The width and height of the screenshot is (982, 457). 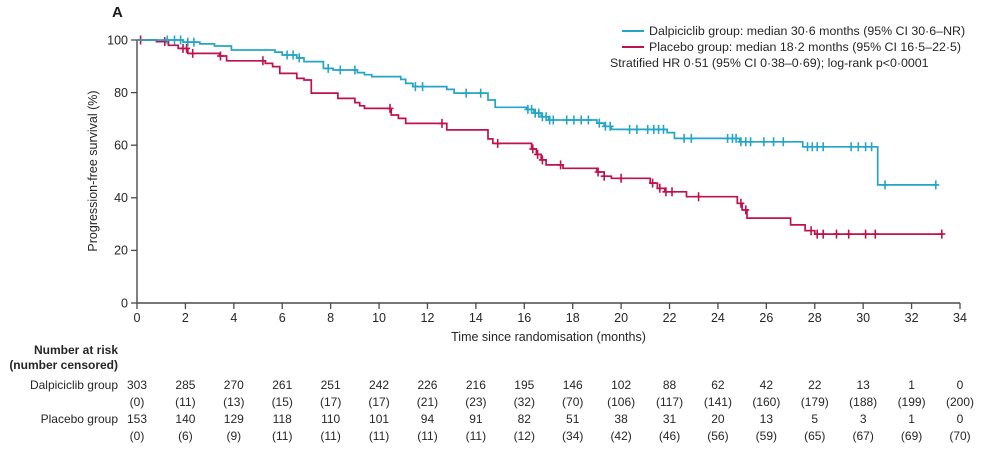 I want to click on risk-count: 102, so click(x=621, y=385).